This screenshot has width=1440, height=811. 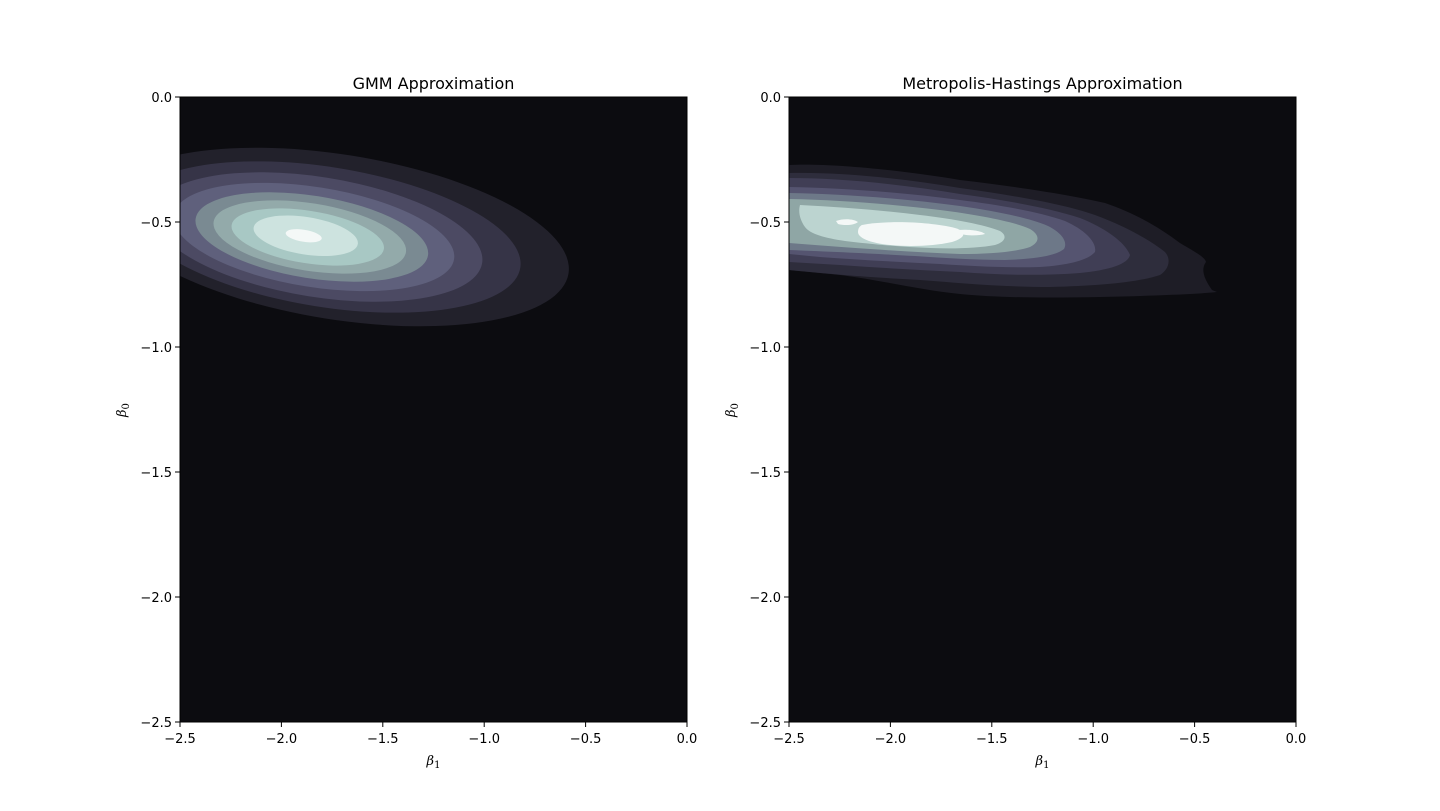 I want to click on gmm-x-tick-label: −1.5, so click(x=383, y=739).